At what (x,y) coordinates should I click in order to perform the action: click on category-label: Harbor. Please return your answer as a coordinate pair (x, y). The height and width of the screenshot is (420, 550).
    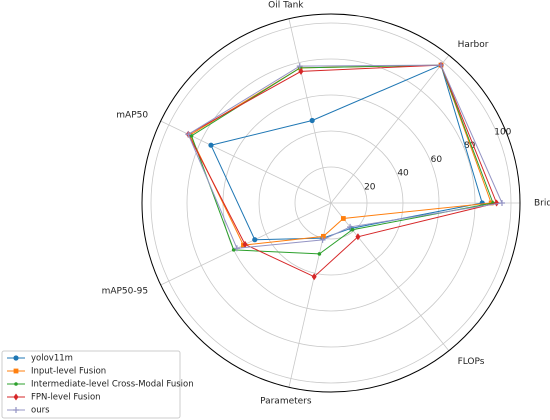
    Looking at the image, I should click on (473, 45).